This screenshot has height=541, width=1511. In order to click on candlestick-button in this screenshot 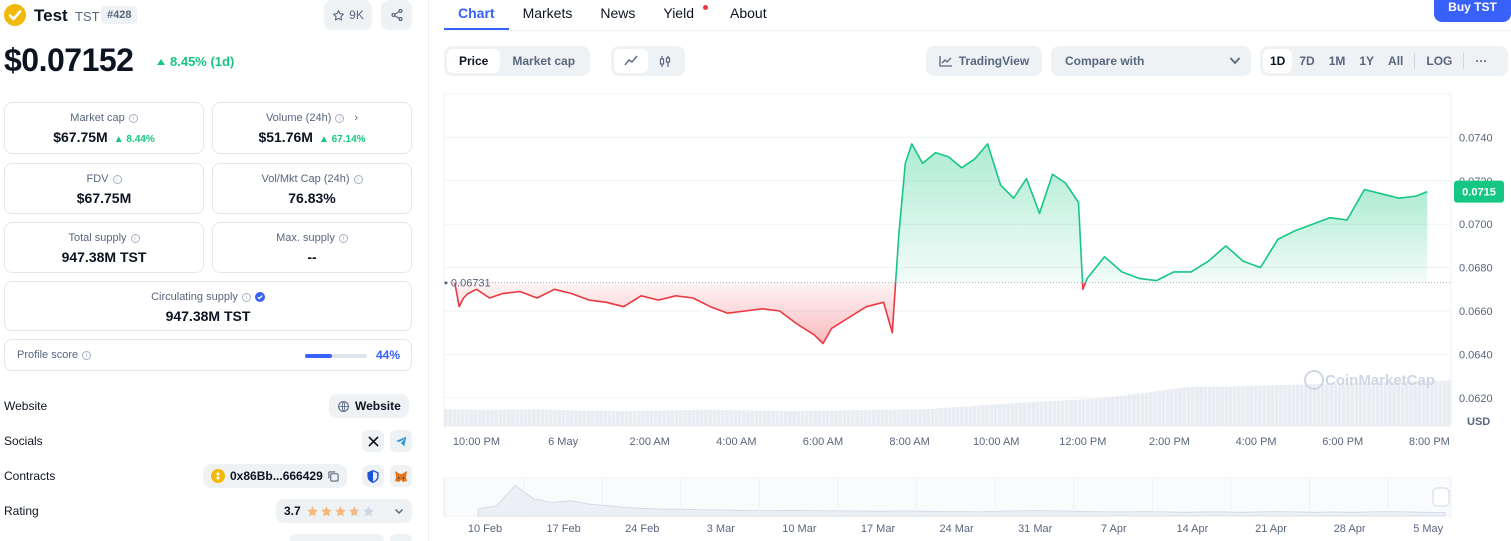, I will do `click(665, 61)`.